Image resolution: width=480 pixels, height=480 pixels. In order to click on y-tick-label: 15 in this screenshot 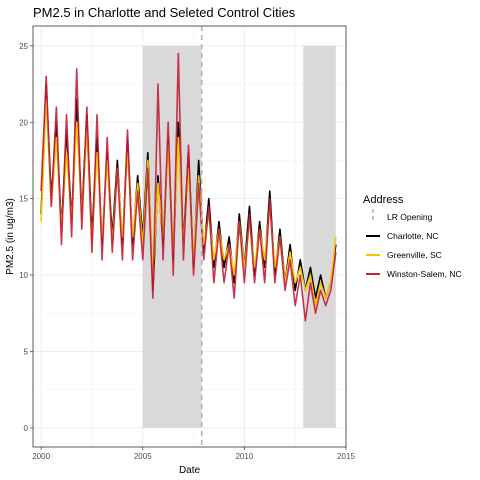, I will do `click(23, 199)`.